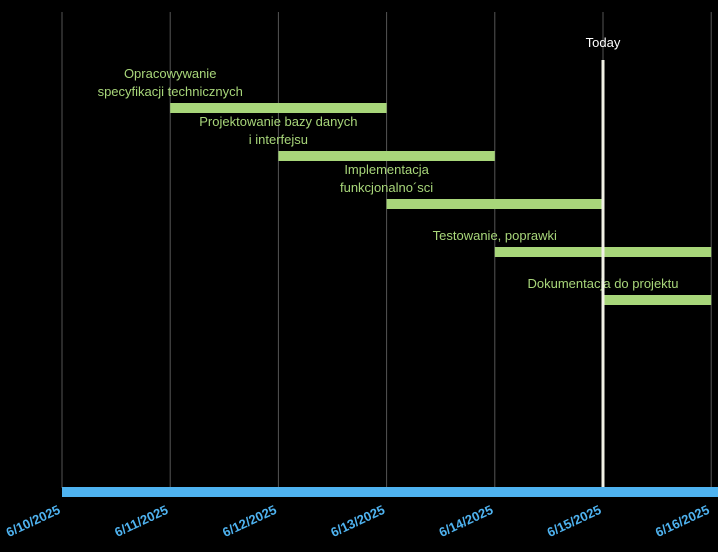  Describe the element at coordinates (603, 261) in the screenshot. I see `today-marker: Today` at that location.